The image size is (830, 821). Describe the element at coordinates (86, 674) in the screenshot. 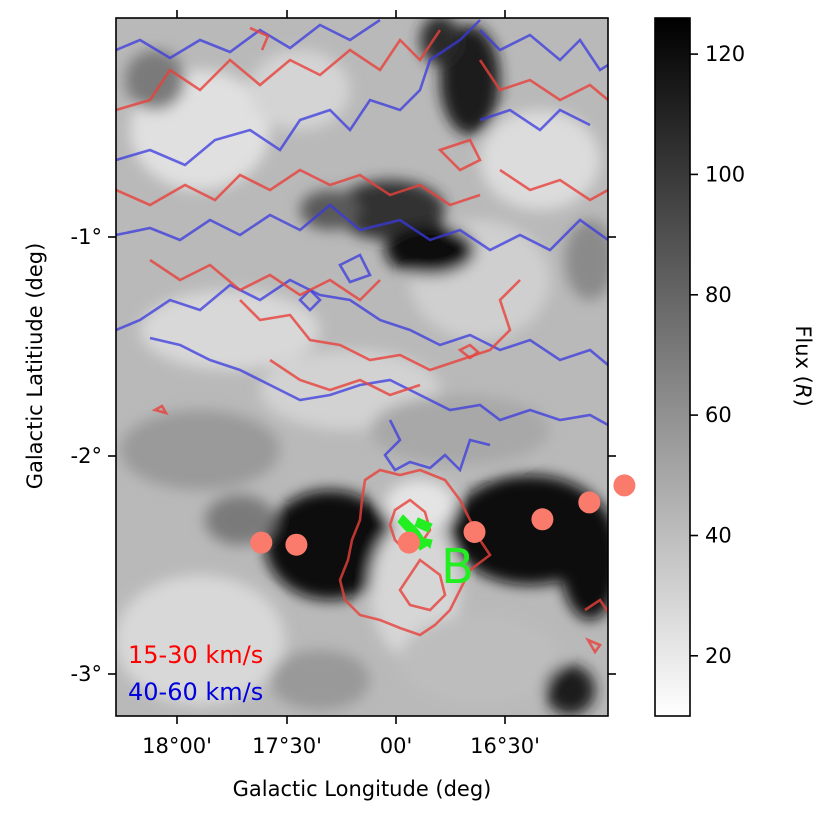

I see `y-tick-label: -3°` at that location.